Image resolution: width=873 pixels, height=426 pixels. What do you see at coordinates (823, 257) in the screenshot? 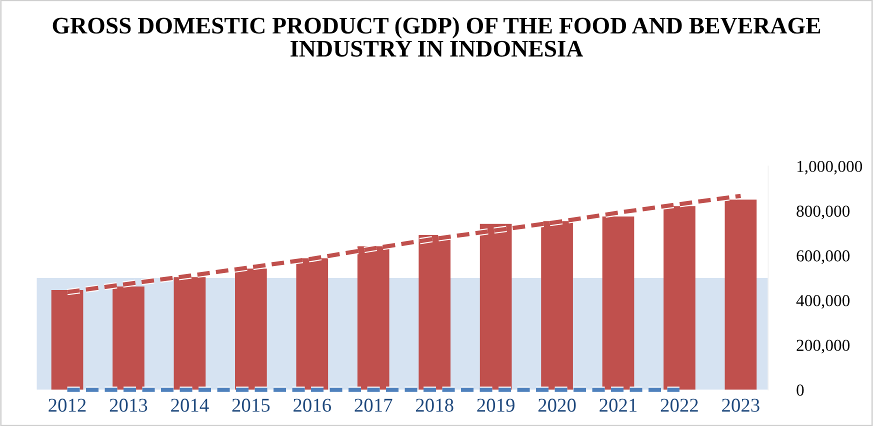
I see `y-tick-label: 600,000` at bounding box center [823, 257].